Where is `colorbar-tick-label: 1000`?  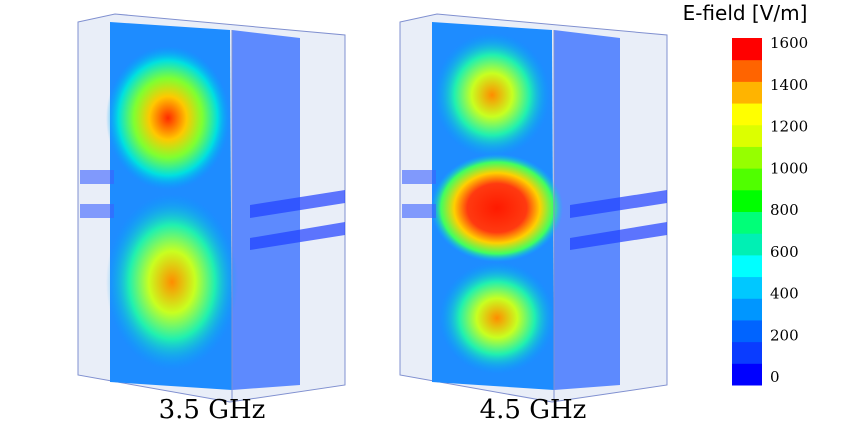 colorbar-tick-label: 1000 is located at coordinates (789, 168).